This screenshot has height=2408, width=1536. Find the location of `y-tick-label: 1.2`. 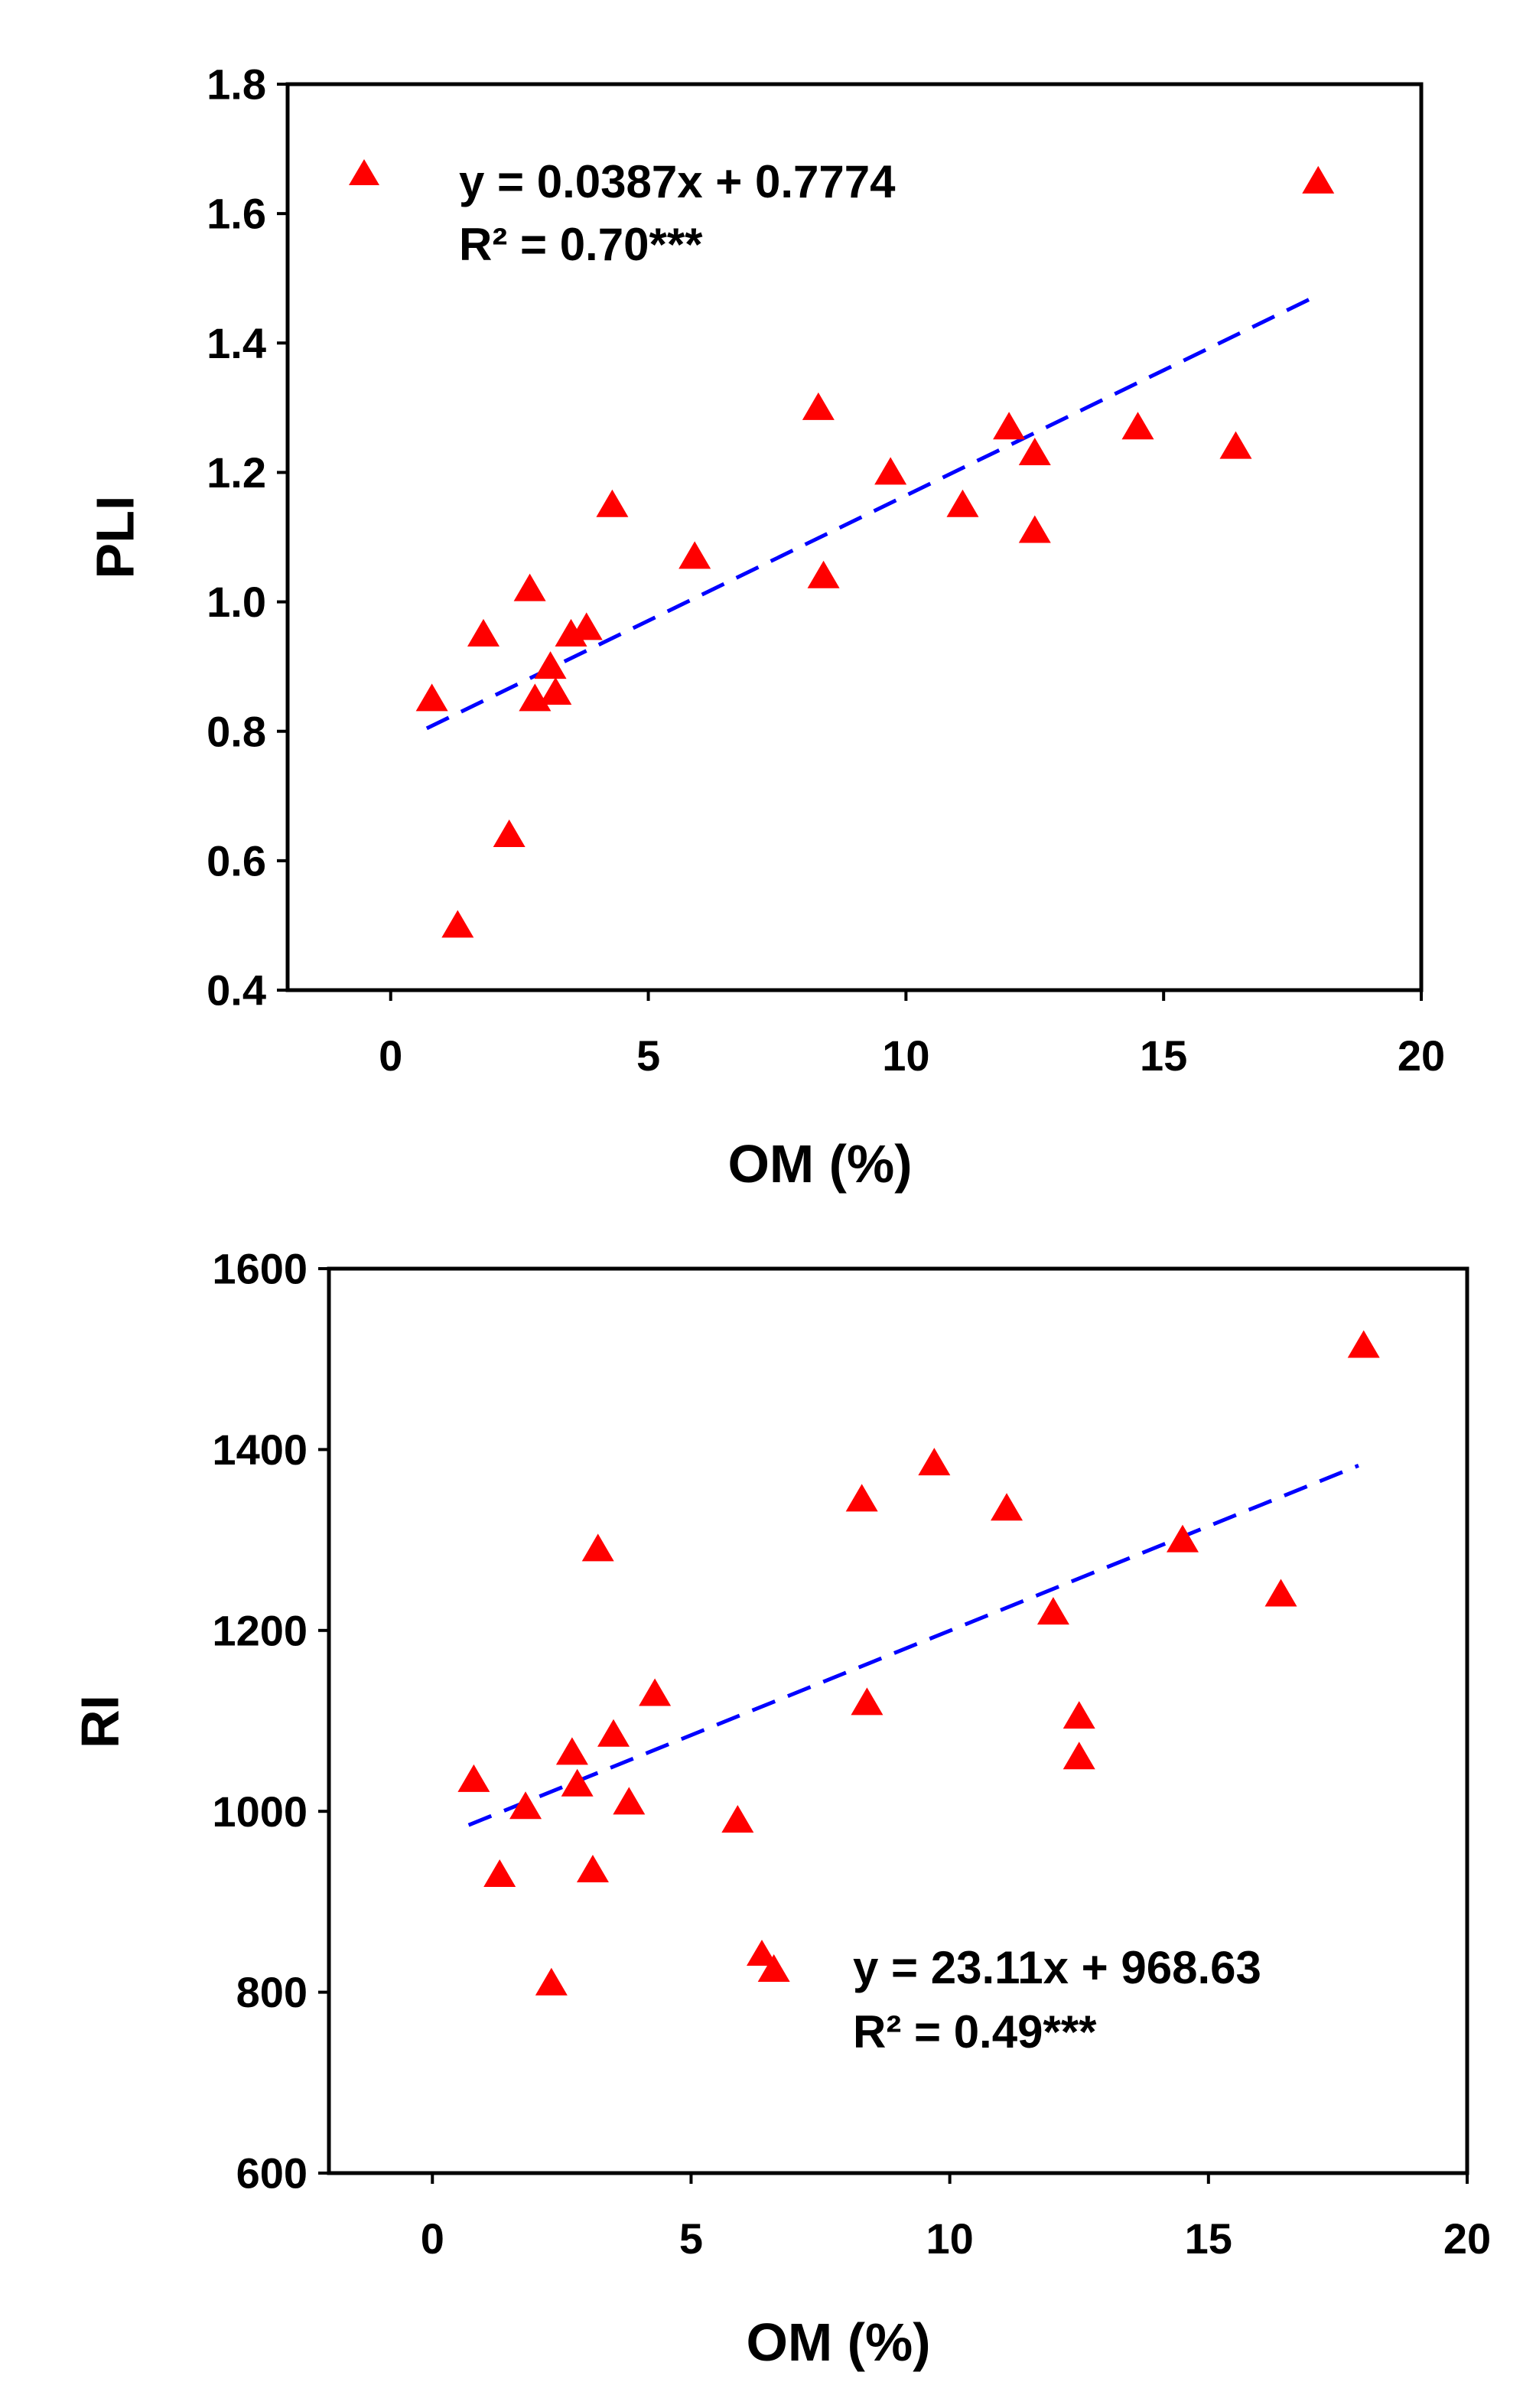

y-tick-label: 1.2 is located at coordinates (236, 472).